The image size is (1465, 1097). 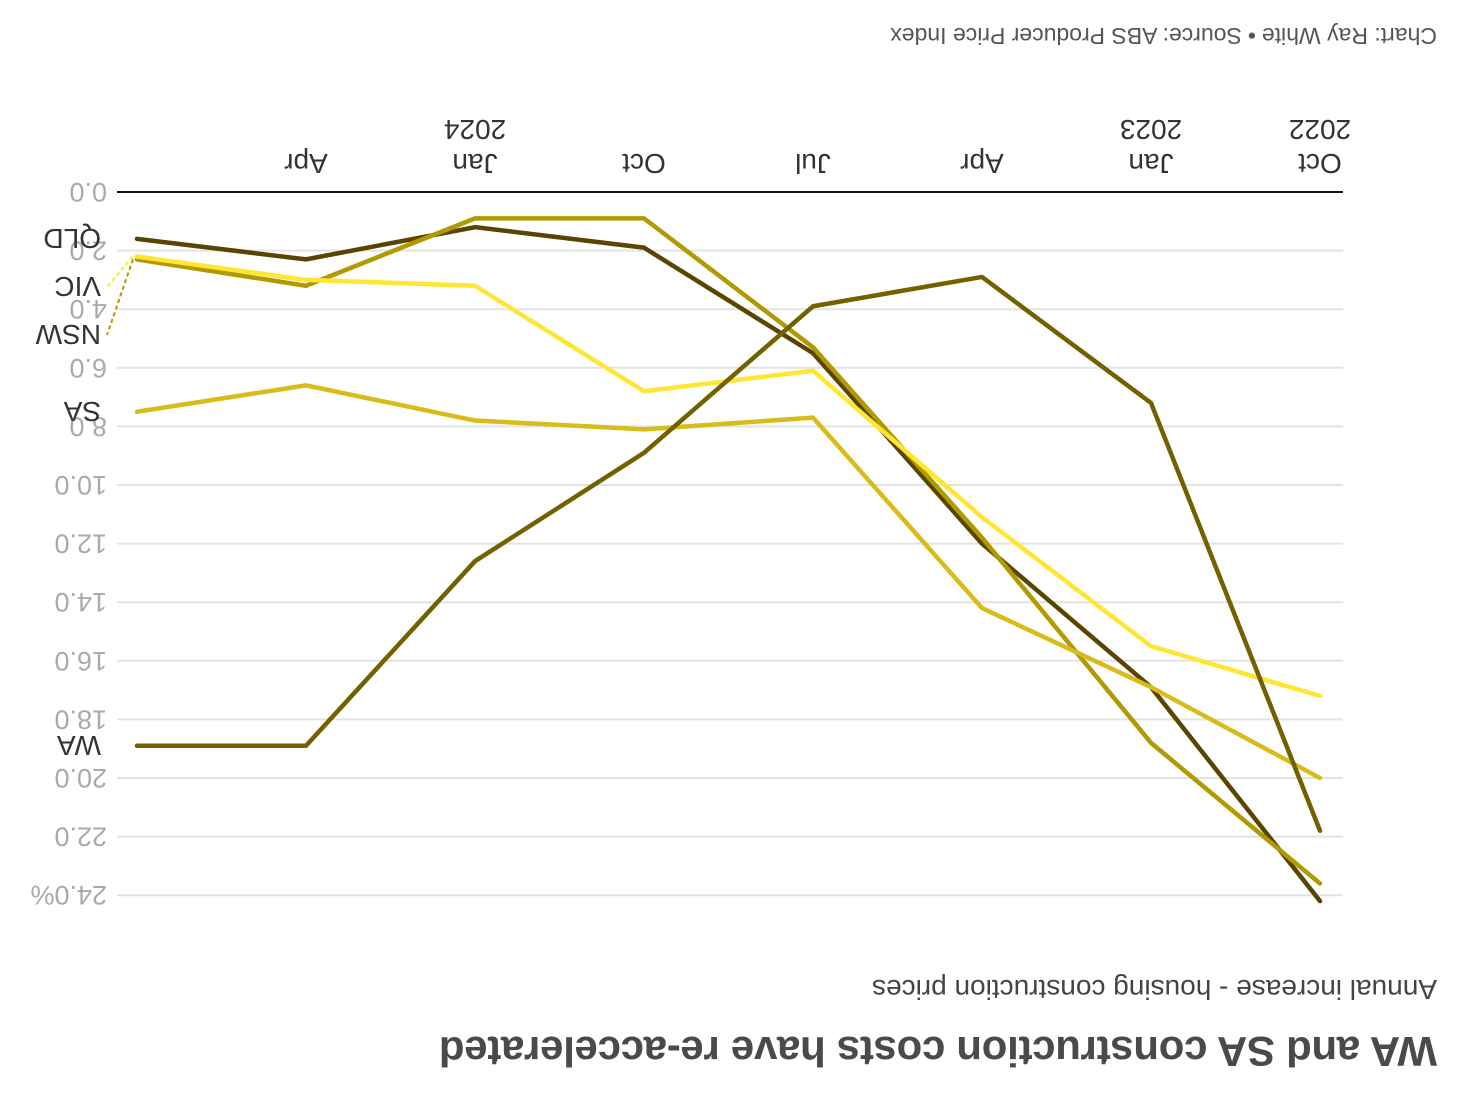 I want to click on y-tick-label: 8.0, so click(x=88, y=426).